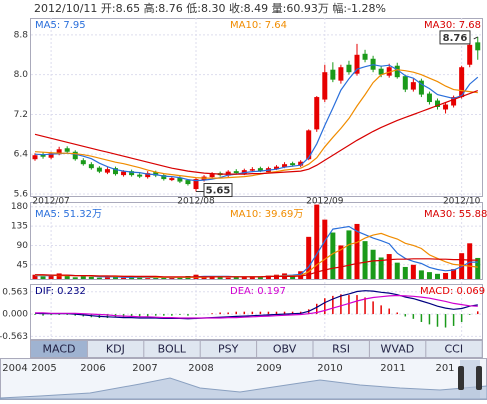 This screenshot has width=487, height=404. I want to click on legend-entry: MACD: 0.069, so click(452, 291).